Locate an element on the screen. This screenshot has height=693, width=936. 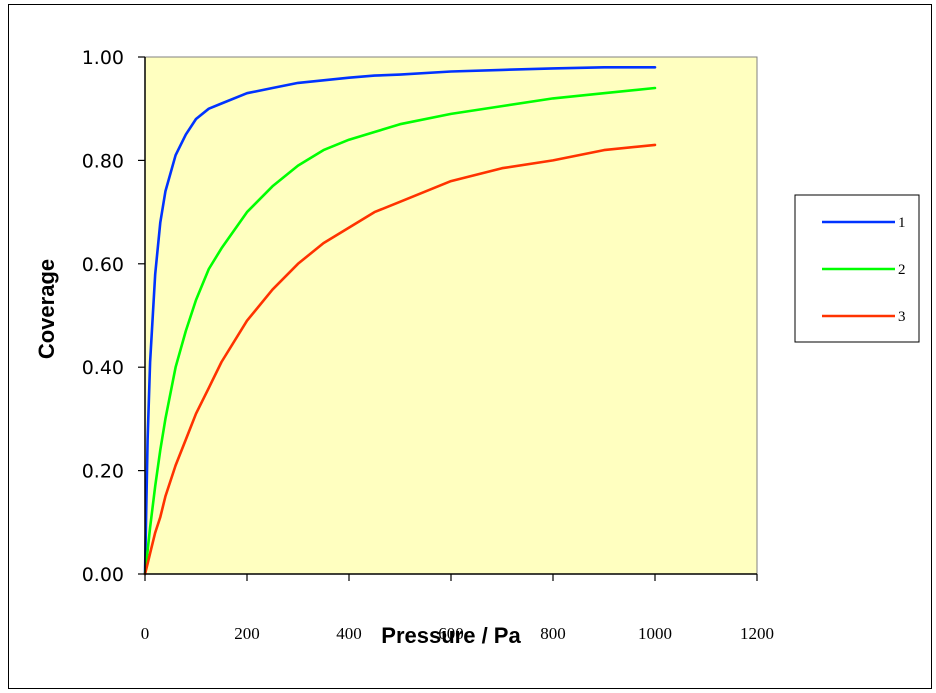
legend-label-3: 3 is located at coordinates (902, 317).